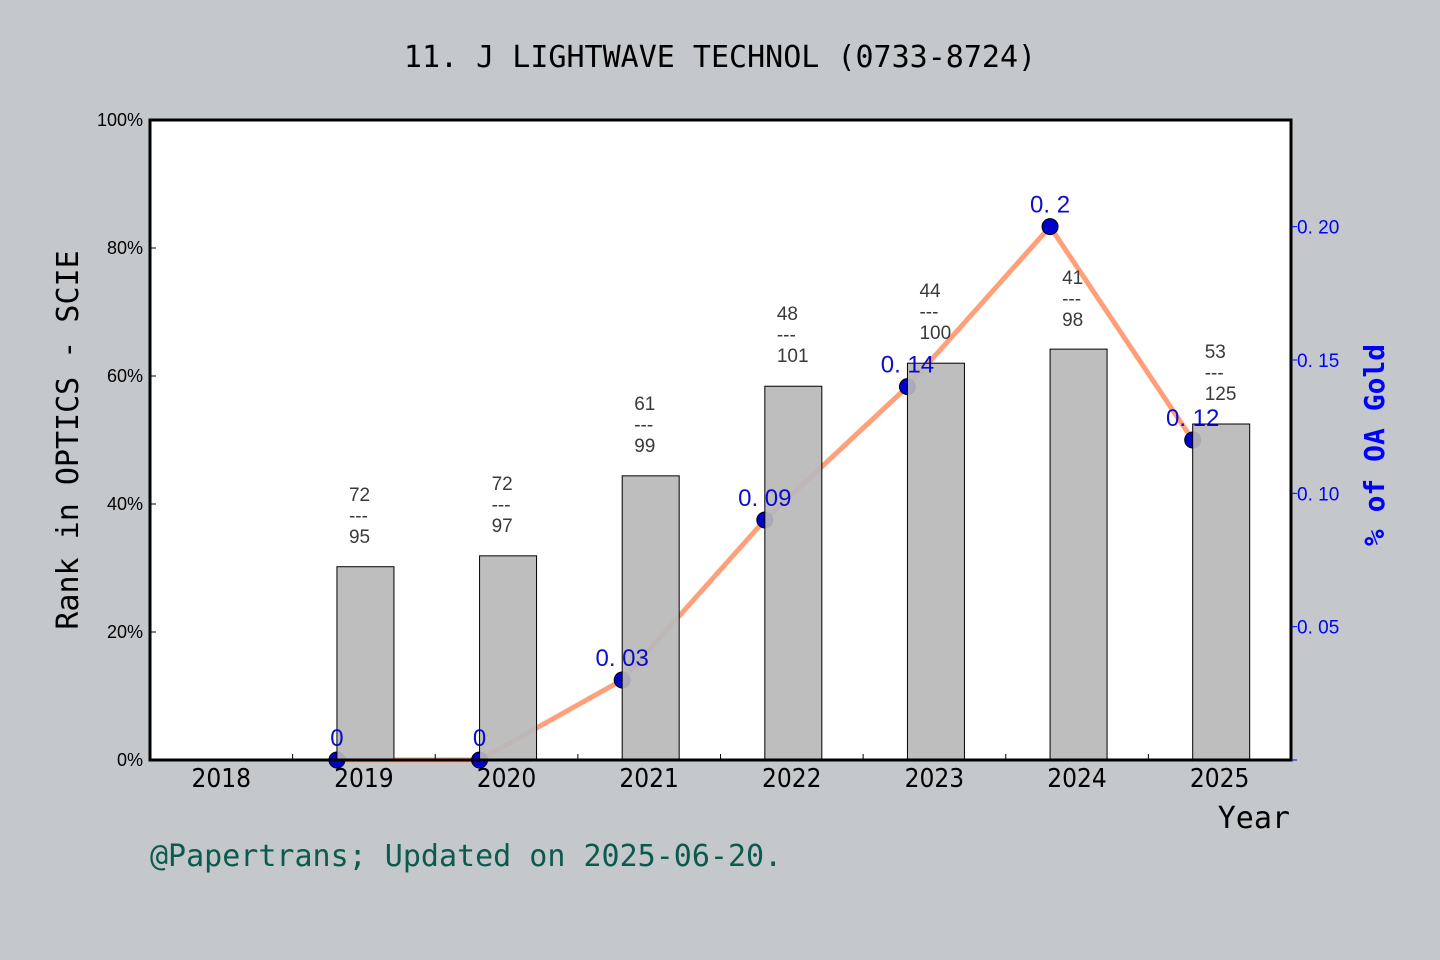 This screenshot has width=1440, height=960. I want to click on rank-bar-2019, so click(365, 663).